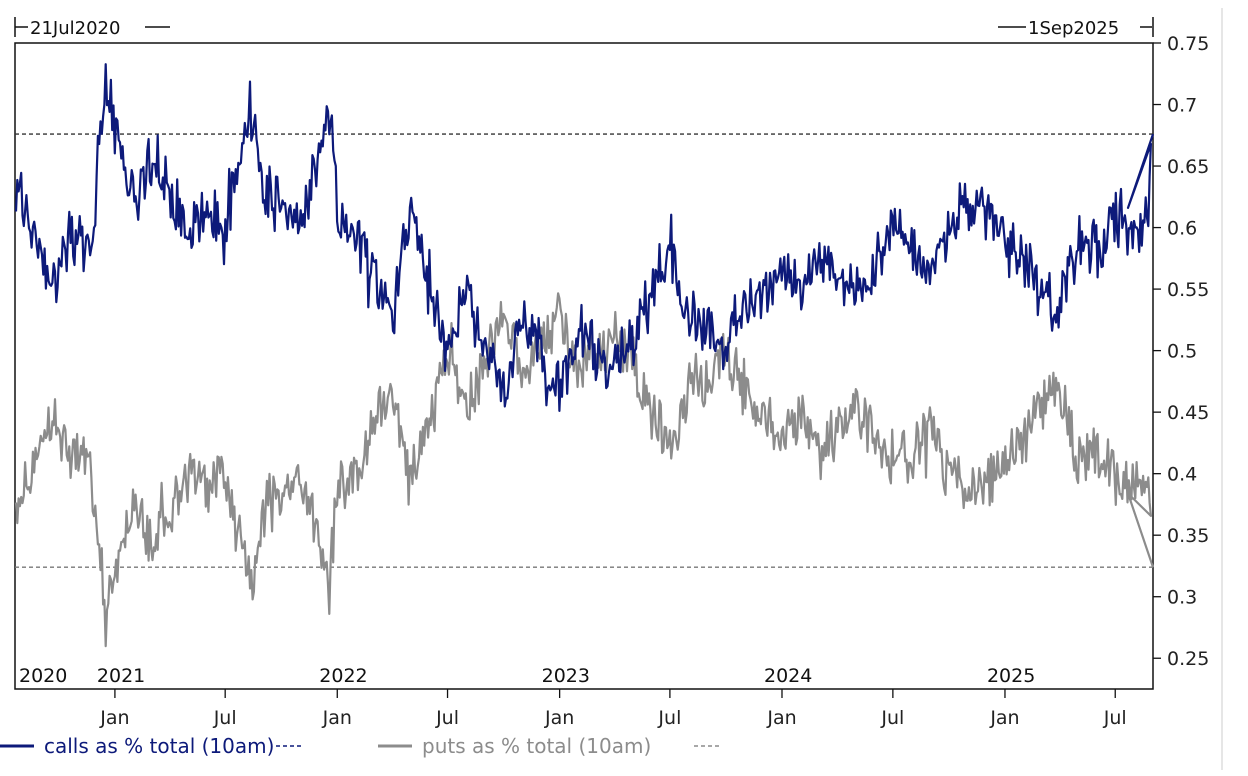  What do you see at coordinates (1115, 718) in the screenshot?
I see `x-tick-label-9: Jul` at bounding box center [1115, 718].